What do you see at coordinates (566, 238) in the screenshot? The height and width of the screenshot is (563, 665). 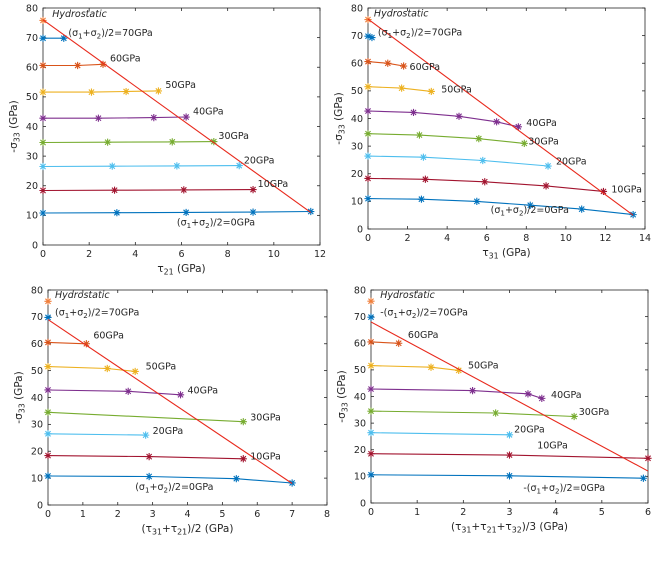 I see `x-tick-label: 10` at bounding box center [566, 238].